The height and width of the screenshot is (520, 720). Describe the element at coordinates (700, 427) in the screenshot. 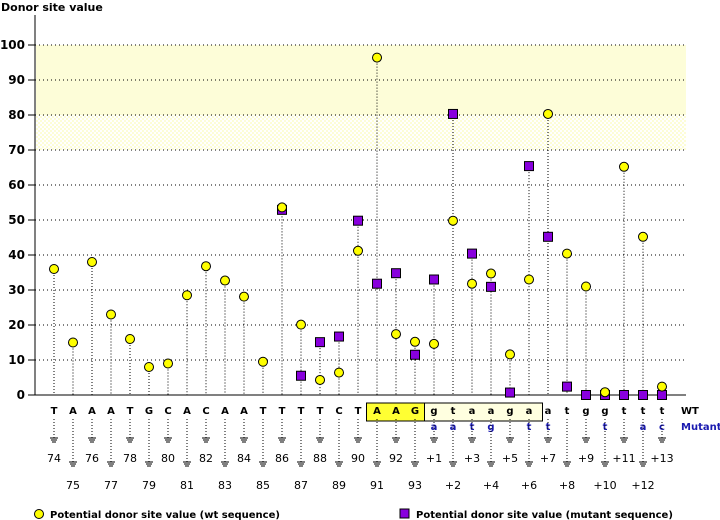

I see `row-label-mutant: Mutant` at that location.